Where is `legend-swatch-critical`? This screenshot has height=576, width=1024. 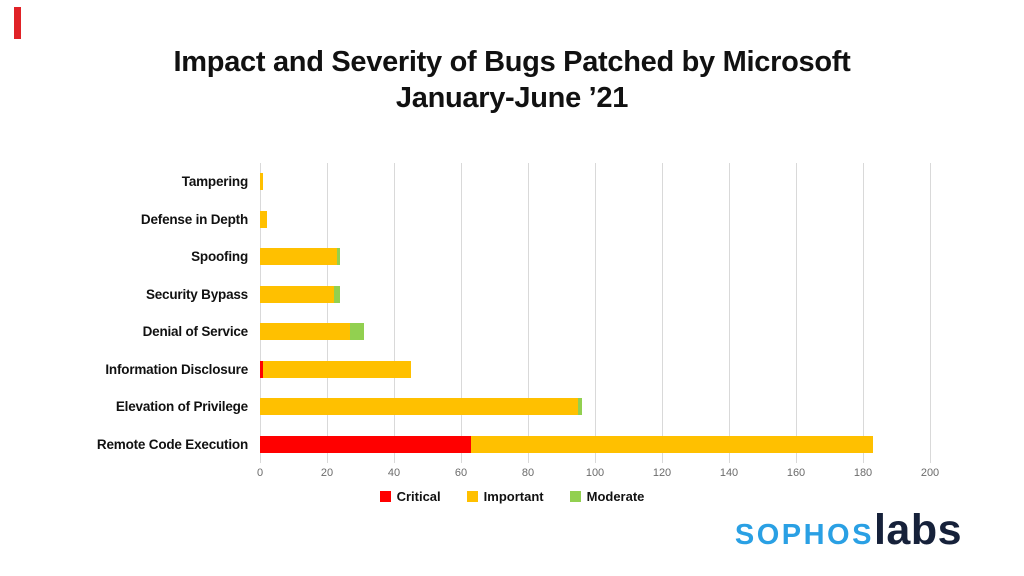 legend-swatch-critical is located at coordinates (385, 496).